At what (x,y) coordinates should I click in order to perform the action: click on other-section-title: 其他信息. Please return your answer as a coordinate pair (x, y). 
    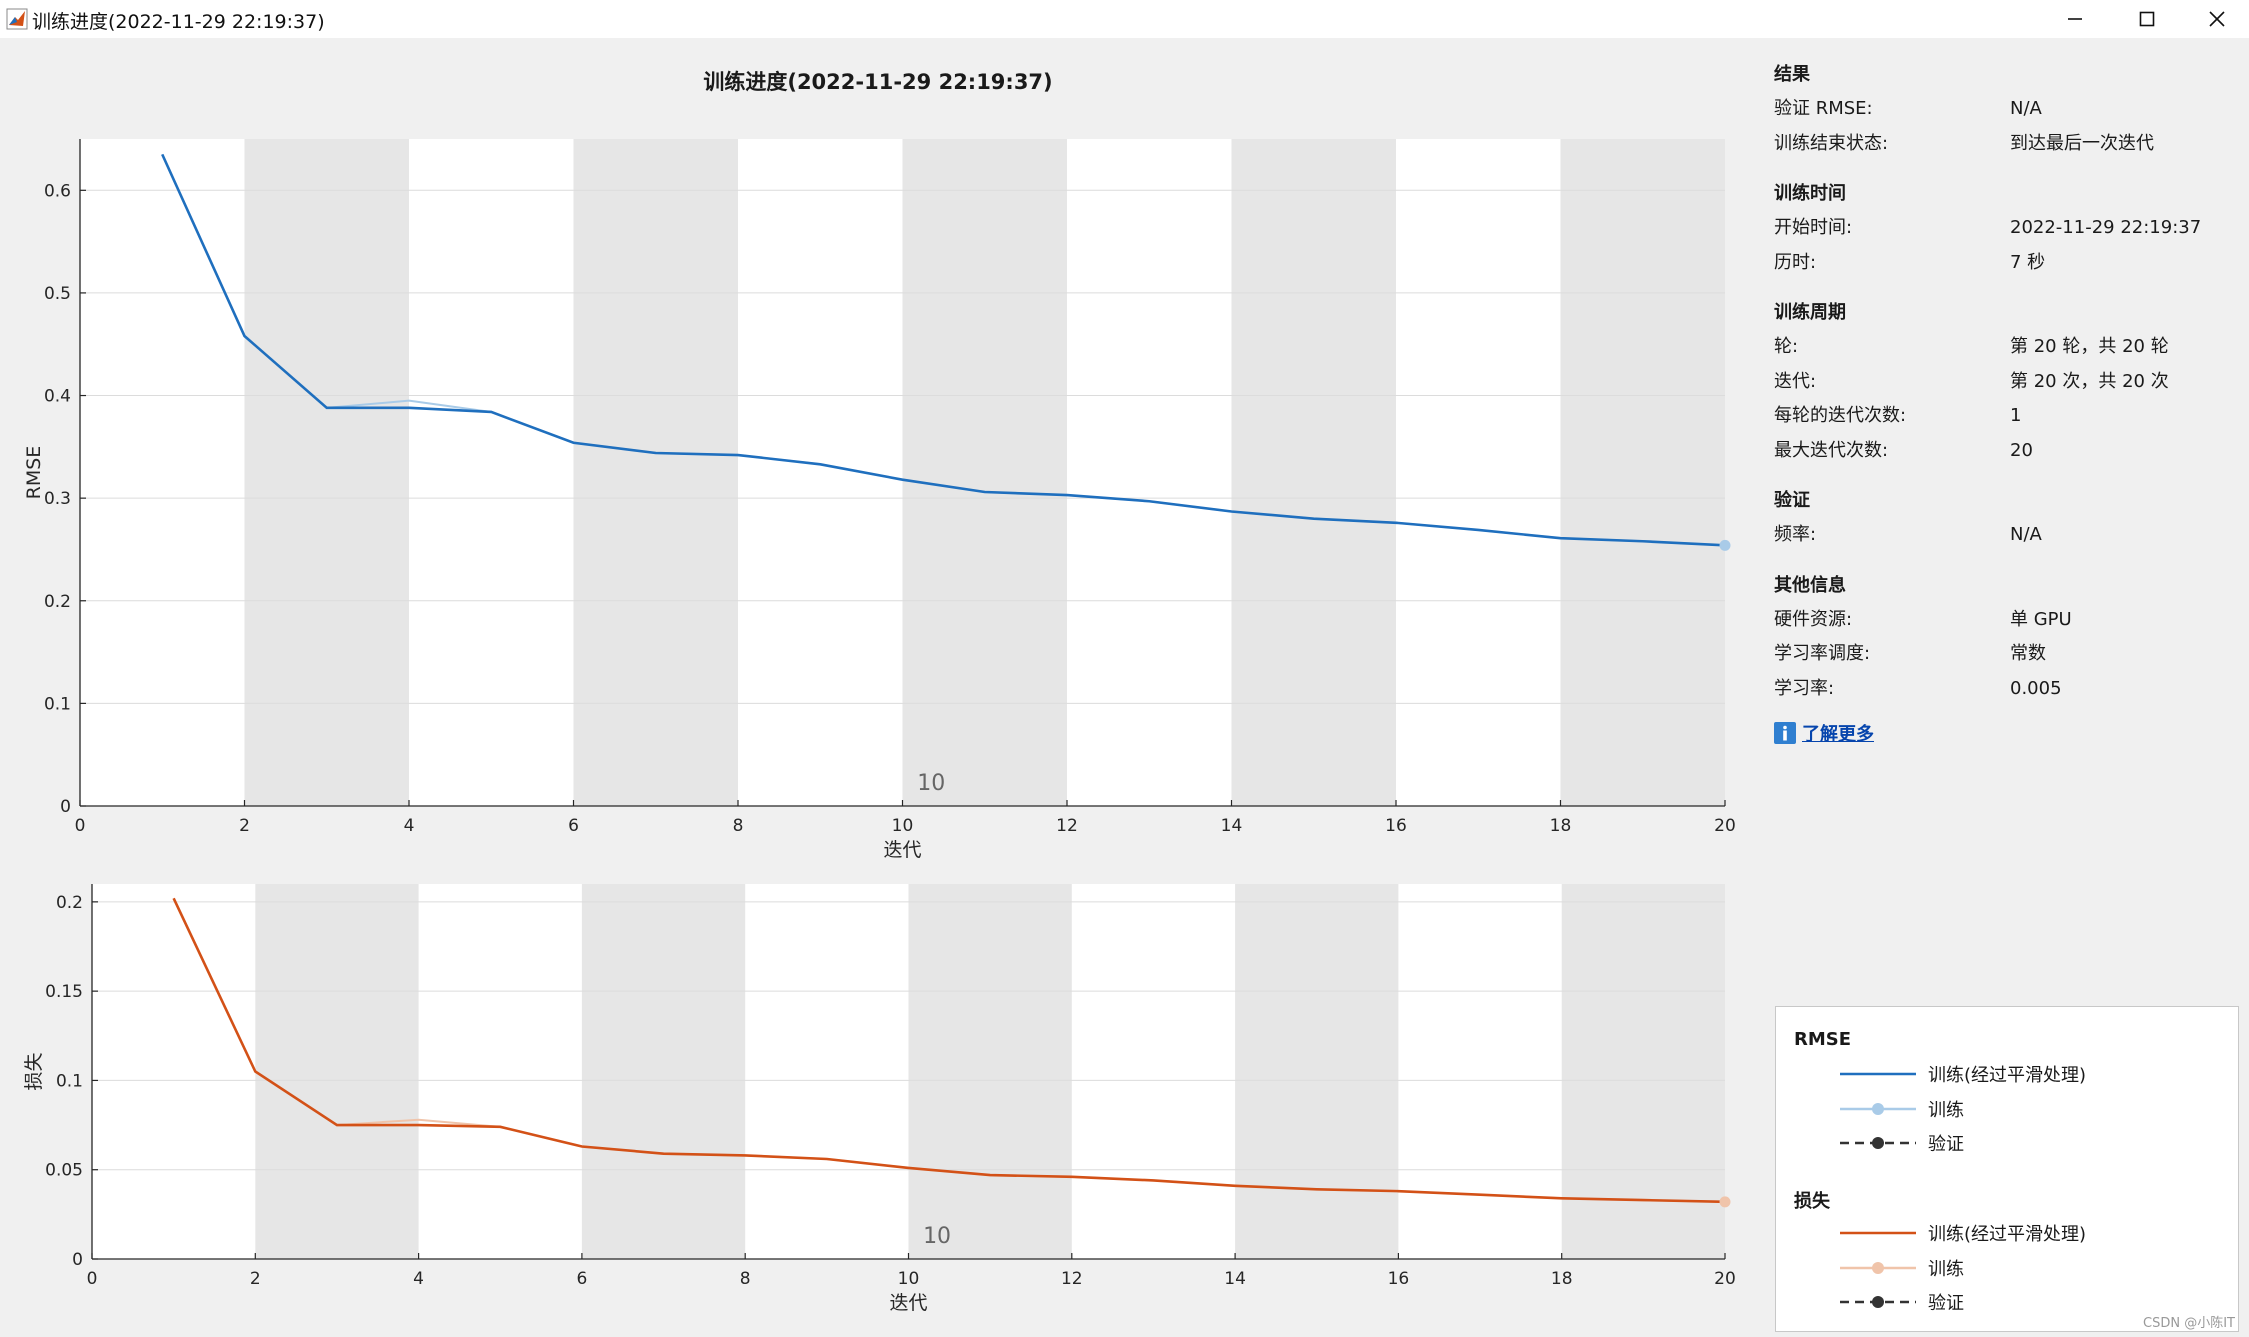
    Looking at the image, I should click on (1810, 585).